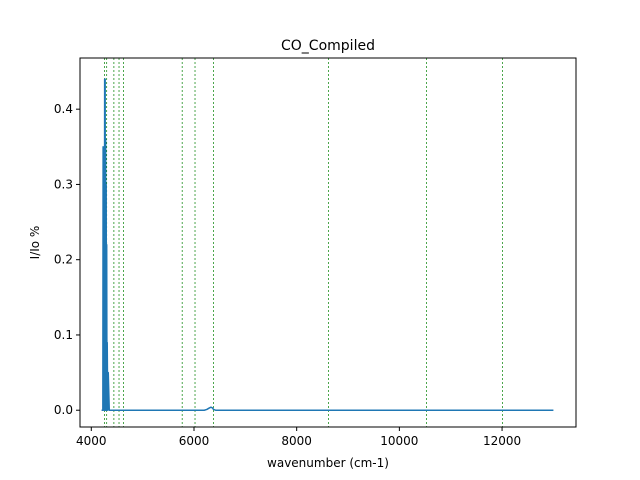  I want to click on x-axis-label: wavenumber (cm-1), so click(328, 463).